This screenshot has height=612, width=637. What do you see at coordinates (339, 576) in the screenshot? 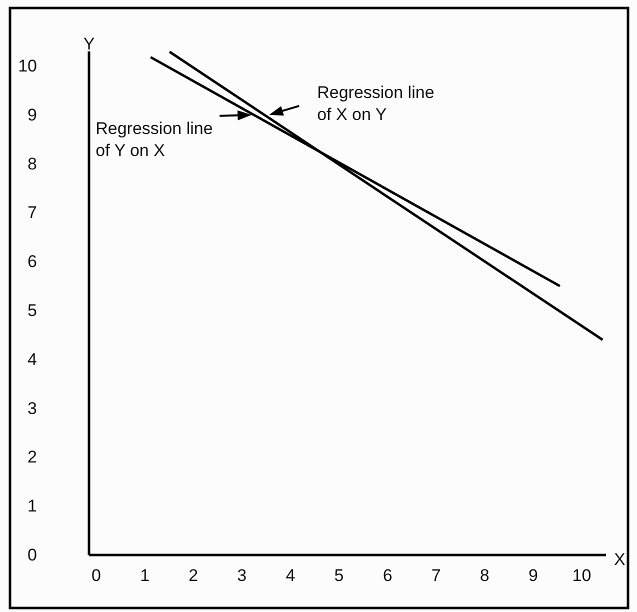
I see `x-tick-label: 5` at bounding box center [339, 576].